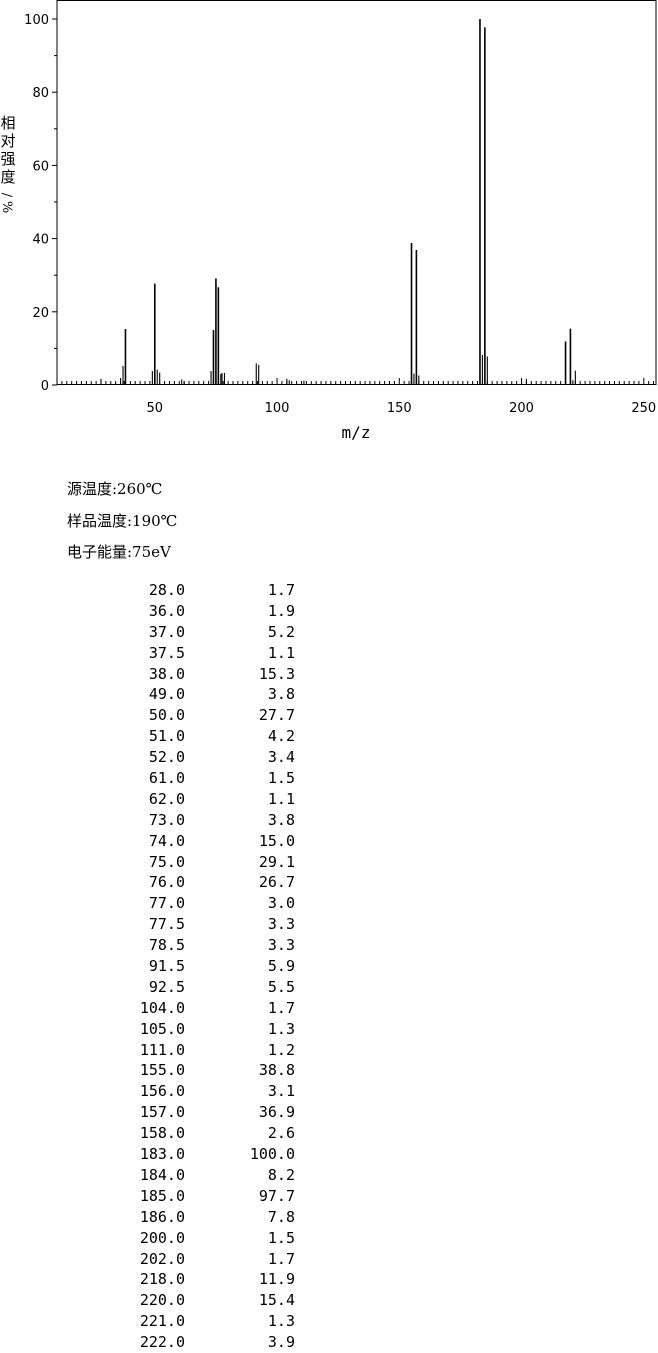  I want to click on mz-value: 200.0, so click(162, 1237).